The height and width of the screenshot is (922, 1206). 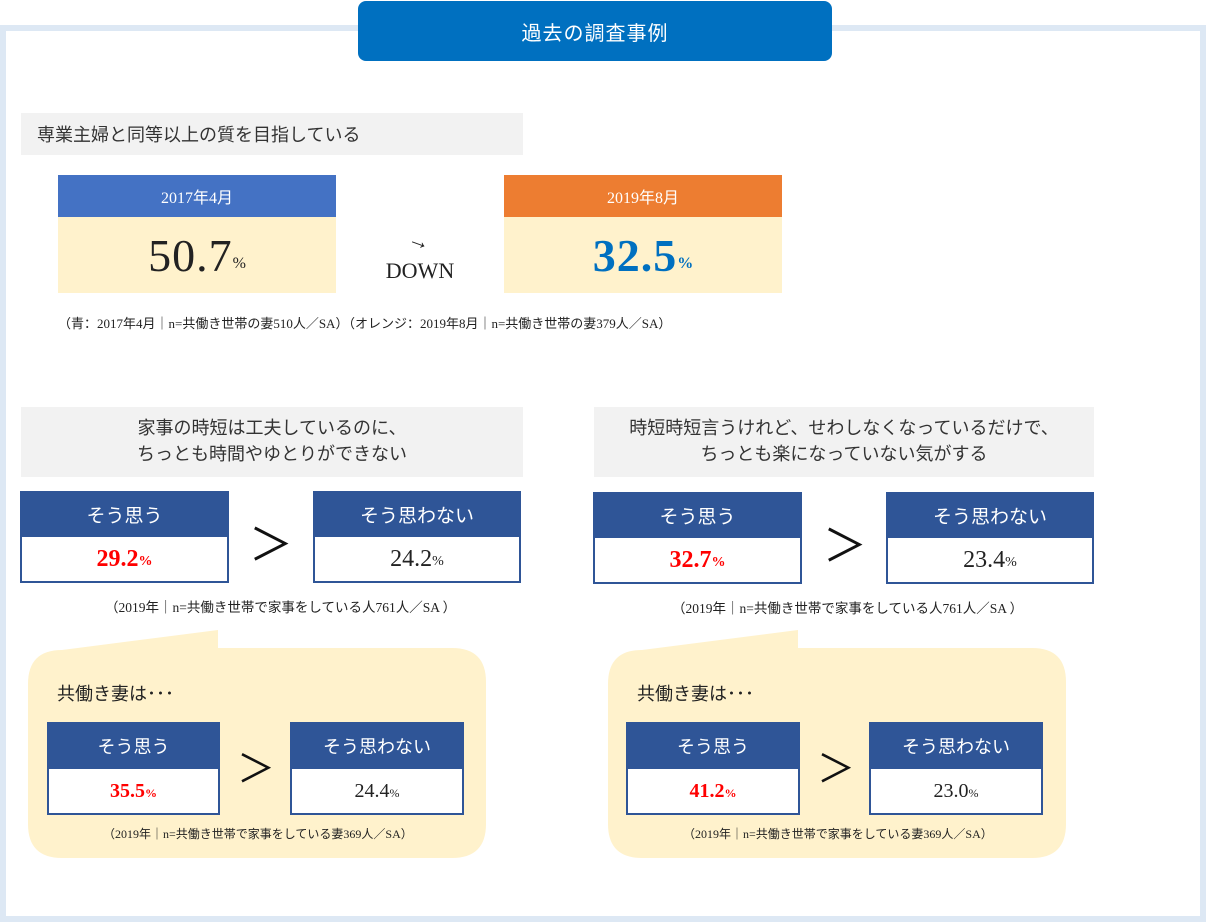 I want to click on right-sub-agree-unit: %, so click(x=730, y=792).